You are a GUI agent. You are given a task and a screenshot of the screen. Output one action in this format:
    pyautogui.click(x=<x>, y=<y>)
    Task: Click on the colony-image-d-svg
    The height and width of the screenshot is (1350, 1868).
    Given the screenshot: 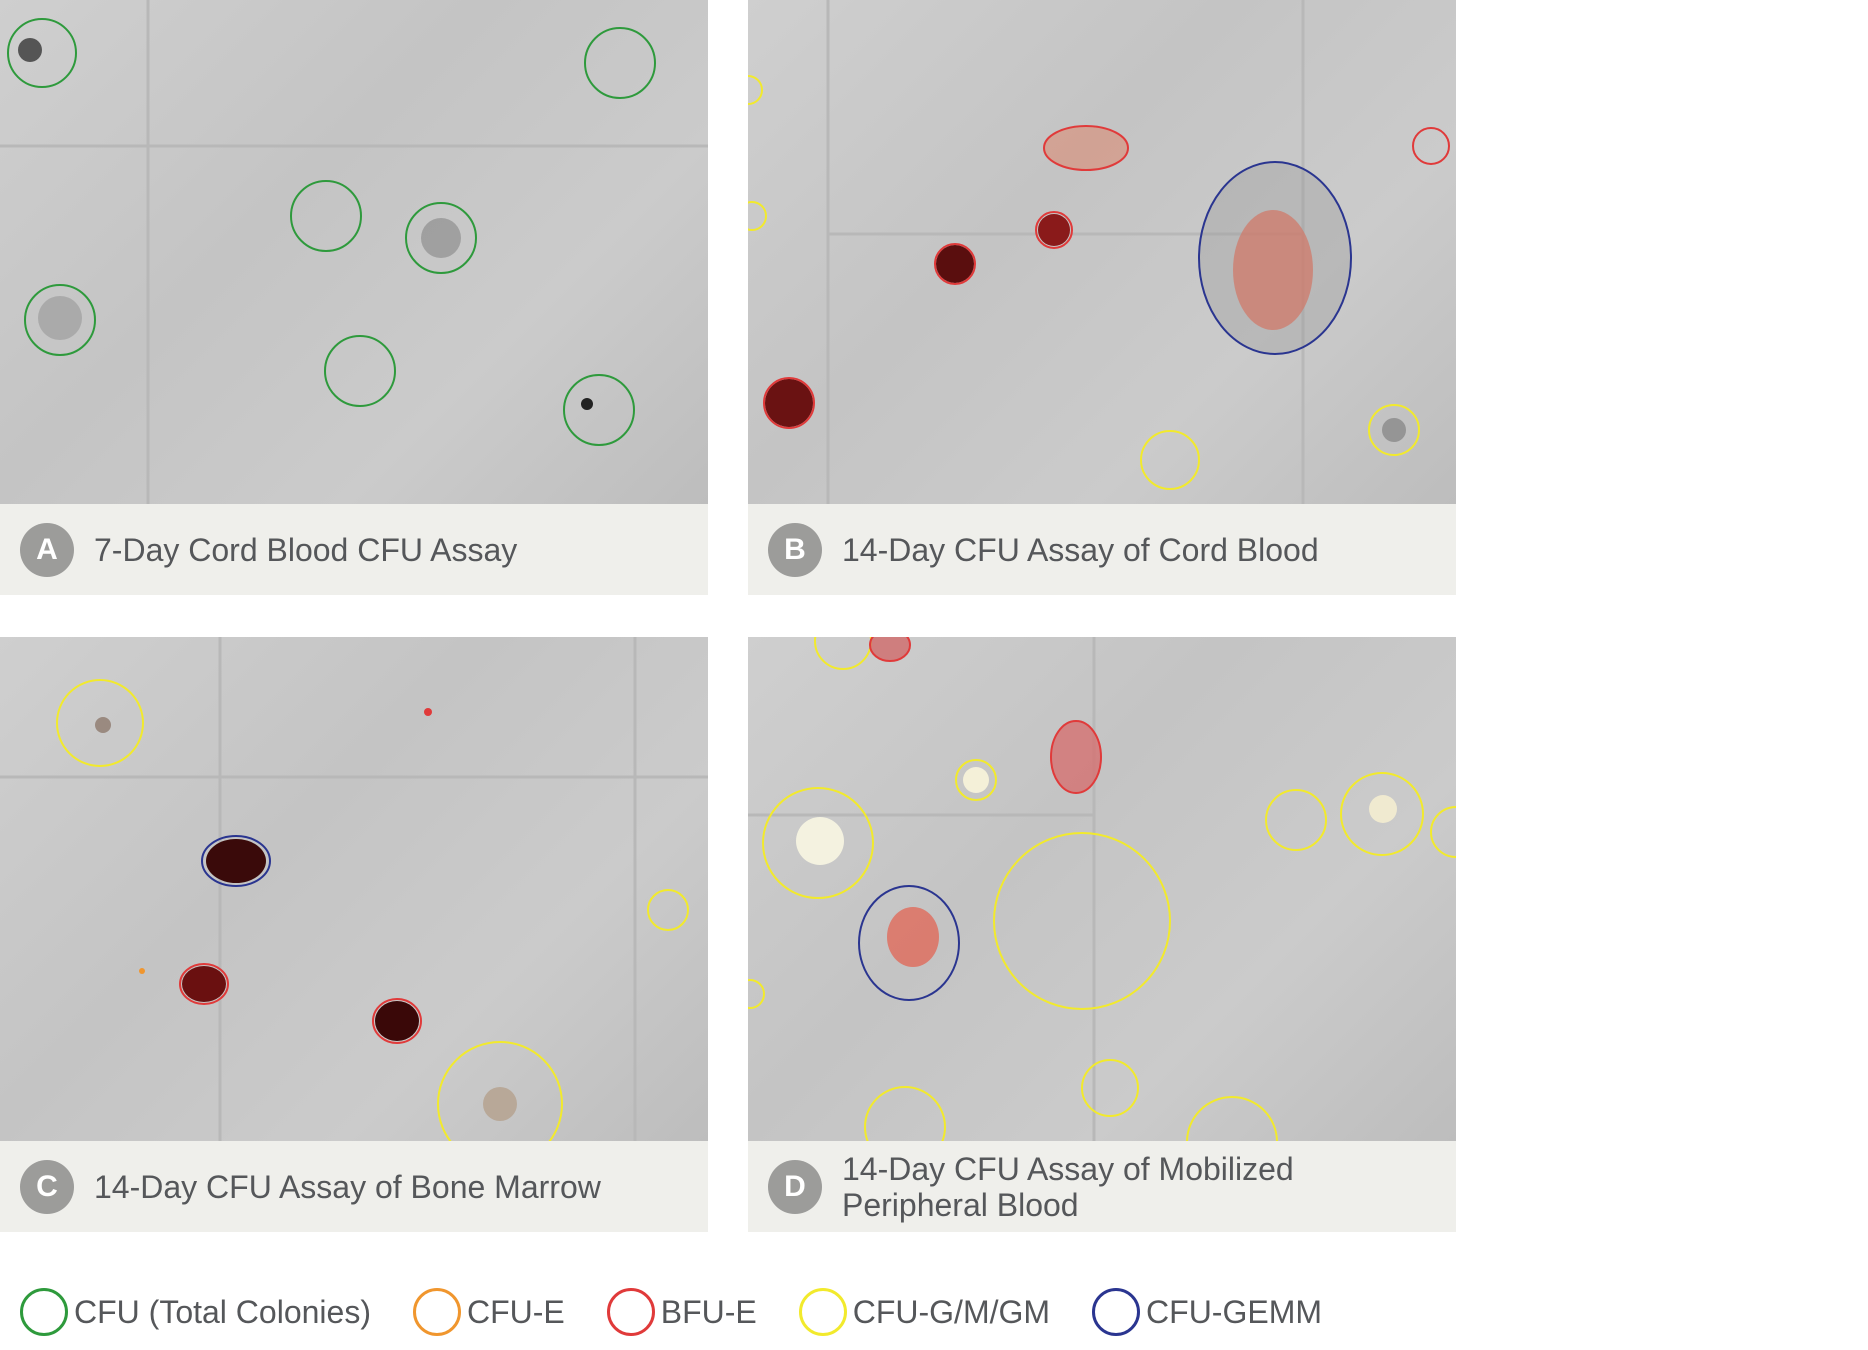 What is the action you would take?
    pyautogui.click(x=1102, y=889)
    